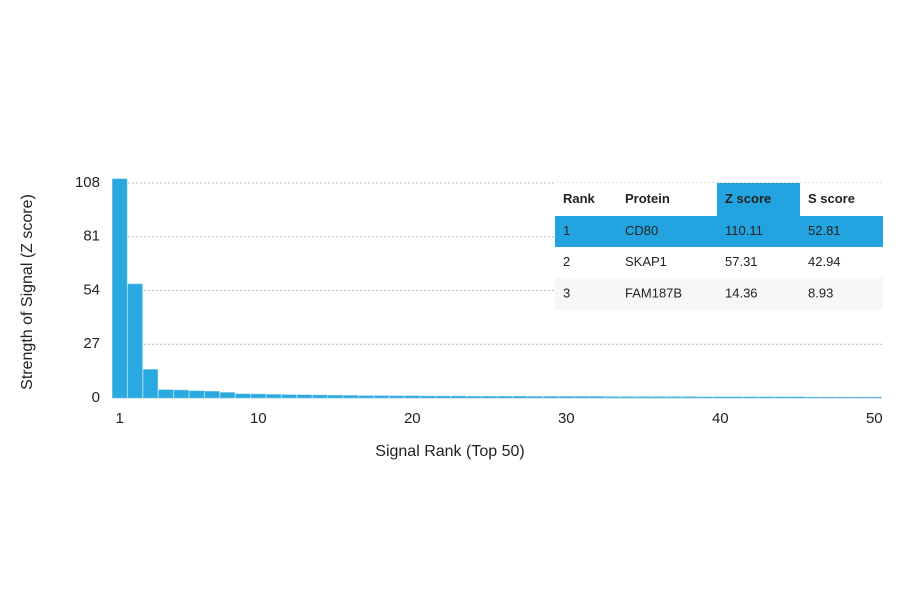  Describe the element at coordinates (824, 261) in the screenshot. I see `table-cell: 42.94` at that location.